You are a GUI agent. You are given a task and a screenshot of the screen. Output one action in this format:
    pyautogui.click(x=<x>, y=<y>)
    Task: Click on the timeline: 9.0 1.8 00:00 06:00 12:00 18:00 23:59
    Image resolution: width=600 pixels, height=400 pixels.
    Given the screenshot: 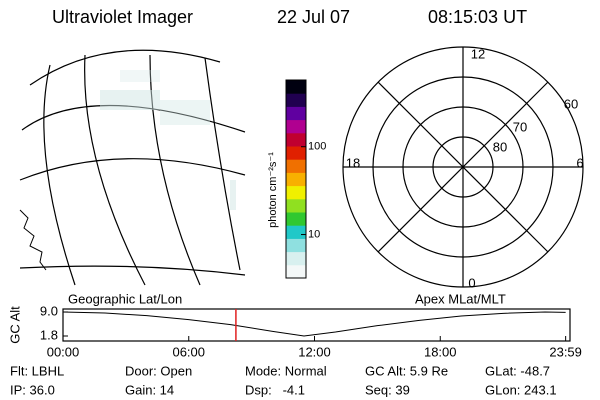 What is the action you would take?
    pyautogui.click(x=311, y=331)
    